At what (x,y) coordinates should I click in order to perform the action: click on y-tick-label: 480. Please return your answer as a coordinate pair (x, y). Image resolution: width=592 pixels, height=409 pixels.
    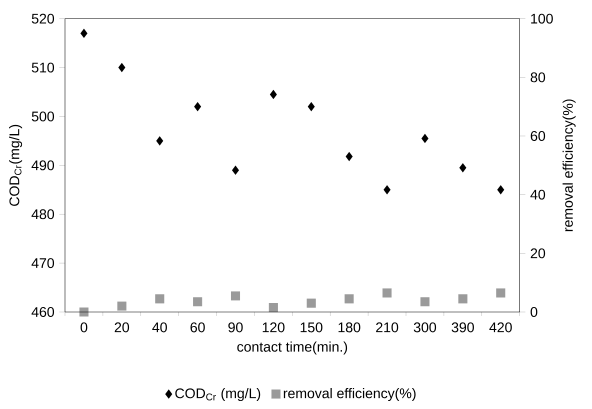
    Looking at the image, I should click on (43, 214).